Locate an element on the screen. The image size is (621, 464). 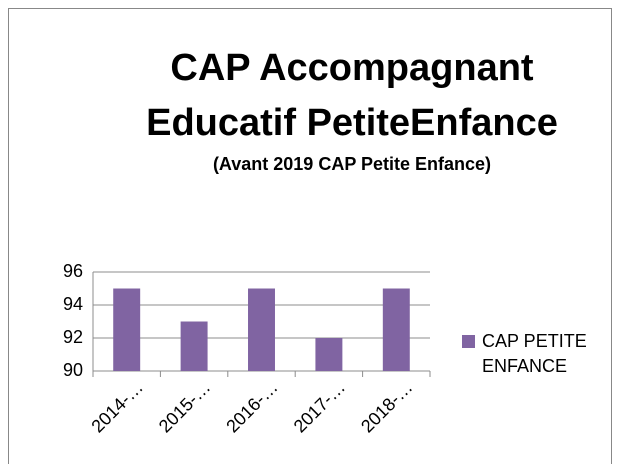
chart-title: CAP Accompagnant is located at coordinates (352, 68).